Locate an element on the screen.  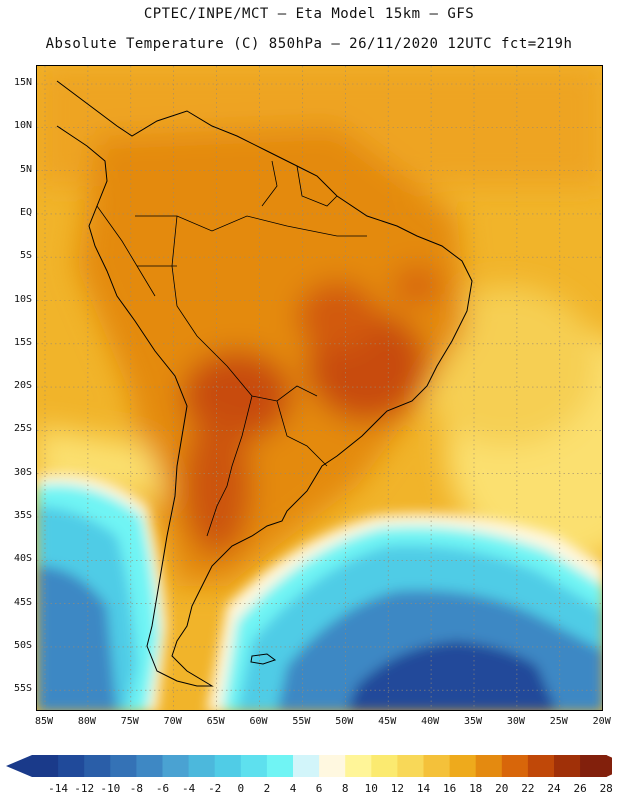
lat-tick-label: 10N is located at coordinates (22, 126).